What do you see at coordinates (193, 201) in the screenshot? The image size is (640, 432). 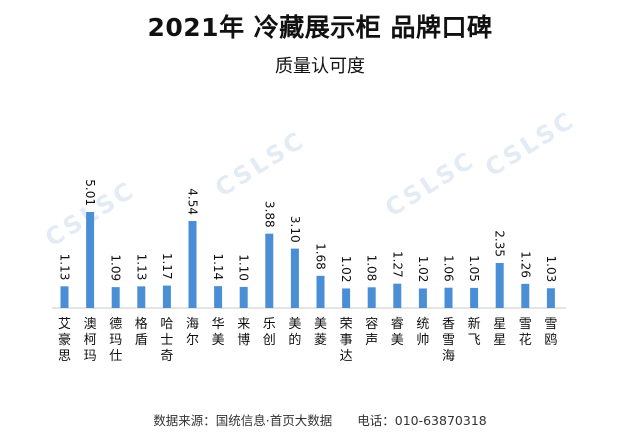 I see `value-label-5: 4.54` at bounding box center [193, 201].